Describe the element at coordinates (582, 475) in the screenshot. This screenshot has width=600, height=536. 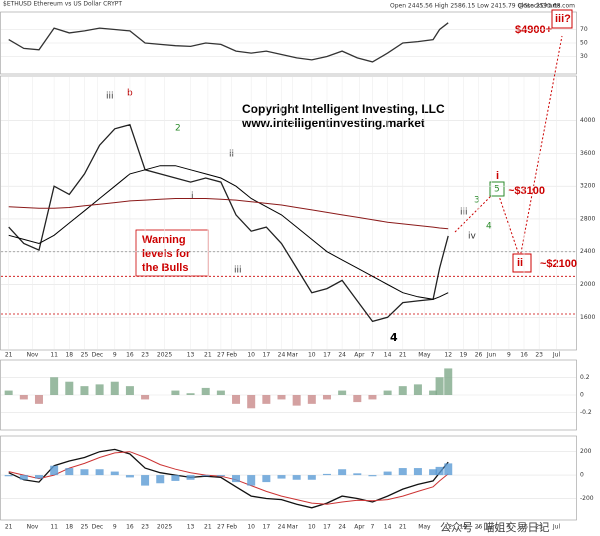
I see `y-tick-label: 0` at that location.